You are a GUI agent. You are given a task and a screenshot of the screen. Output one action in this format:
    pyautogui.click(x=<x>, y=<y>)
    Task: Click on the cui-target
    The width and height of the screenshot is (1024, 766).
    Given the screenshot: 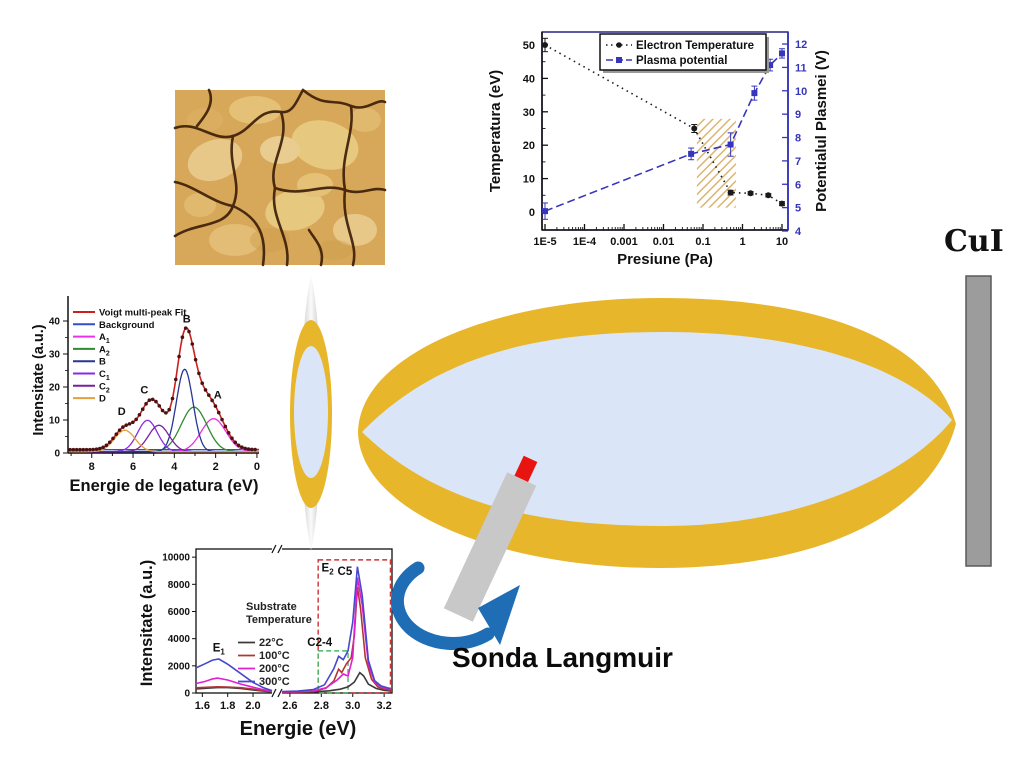 What is the action you would take?
    pyautogui.click(x=978, y=421)
    